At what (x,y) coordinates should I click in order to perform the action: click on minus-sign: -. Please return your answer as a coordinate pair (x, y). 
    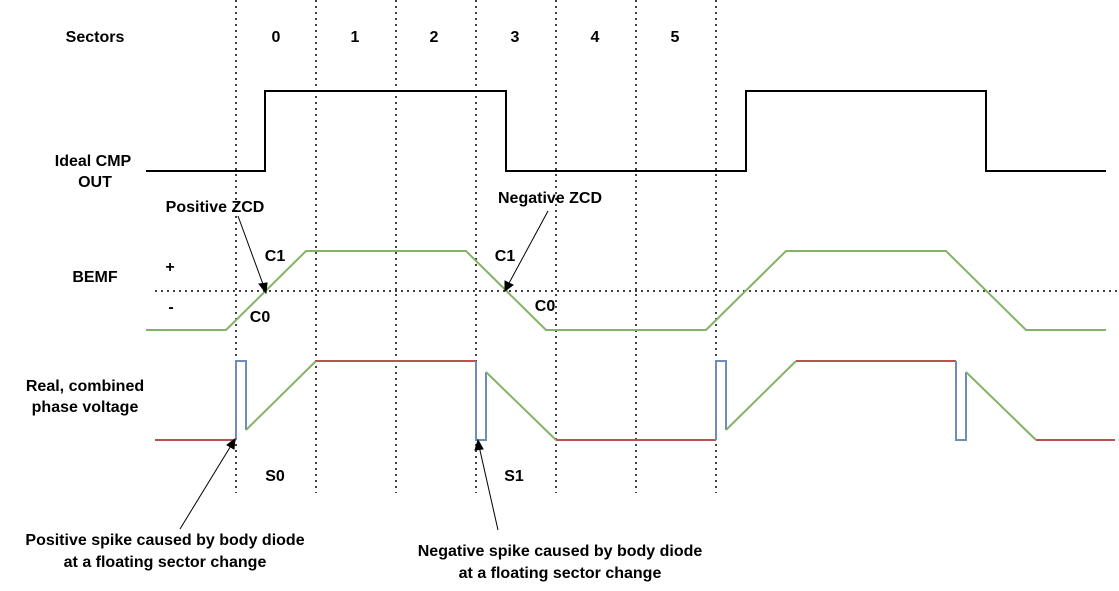
    Looking at the image, I should click on (170, 307).